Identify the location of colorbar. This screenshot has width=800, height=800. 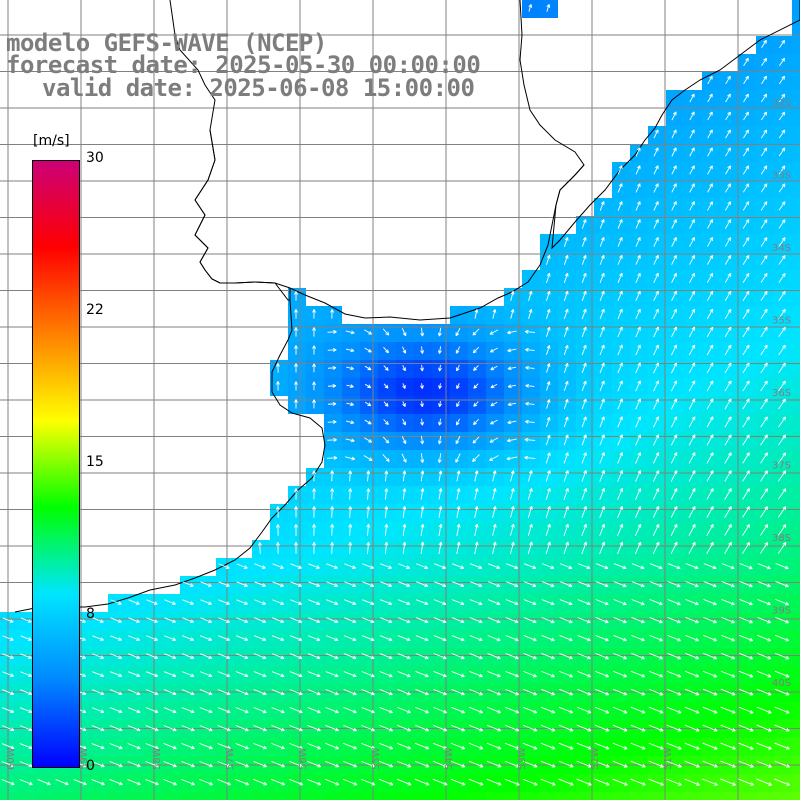
(56, 464).